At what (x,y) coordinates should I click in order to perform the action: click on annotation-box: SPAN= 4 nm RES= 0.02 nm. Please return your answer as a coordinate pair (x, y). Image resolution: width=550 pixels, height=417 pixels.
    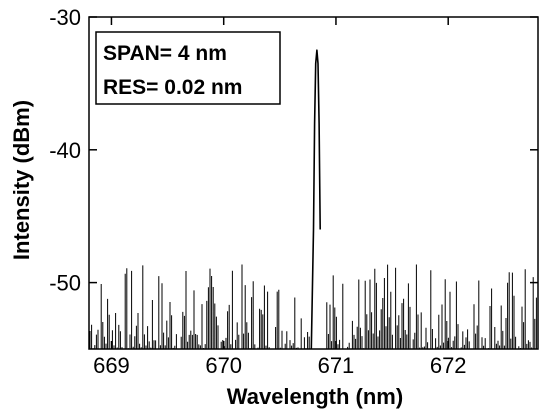
    Looking at the image, I should click on (188, 68).